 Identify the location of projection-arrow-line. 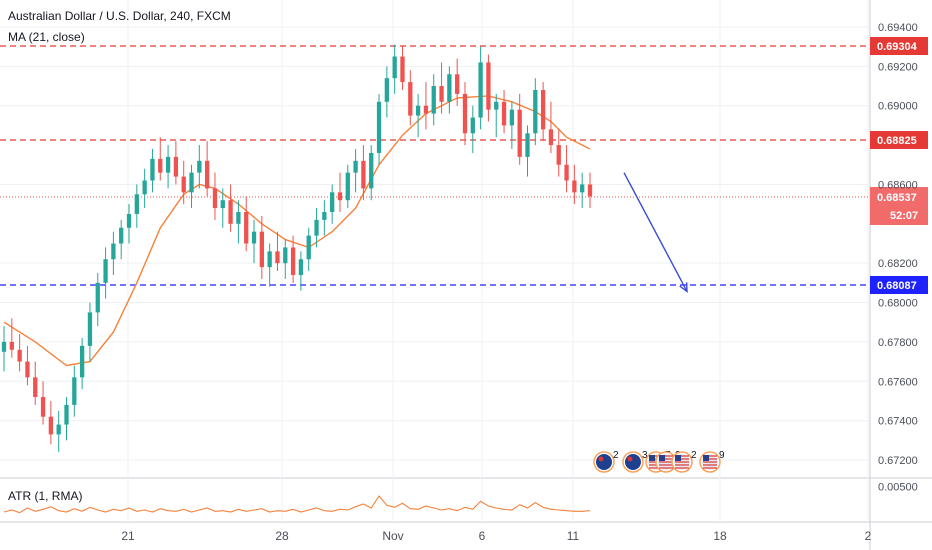
(655, 232).